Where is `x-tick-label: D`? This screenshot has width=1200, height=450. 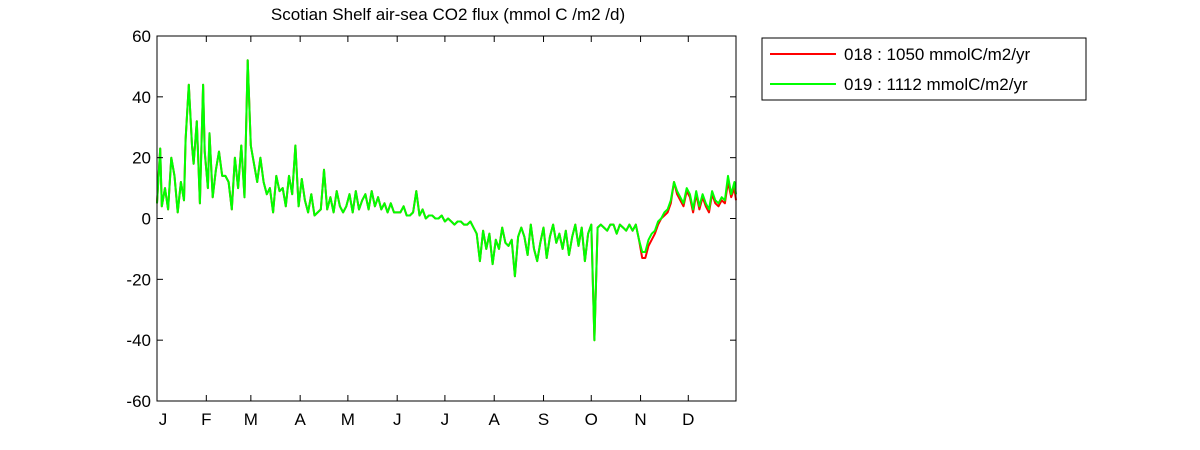 x-tick-label: D is located at coordinates (688, 419).